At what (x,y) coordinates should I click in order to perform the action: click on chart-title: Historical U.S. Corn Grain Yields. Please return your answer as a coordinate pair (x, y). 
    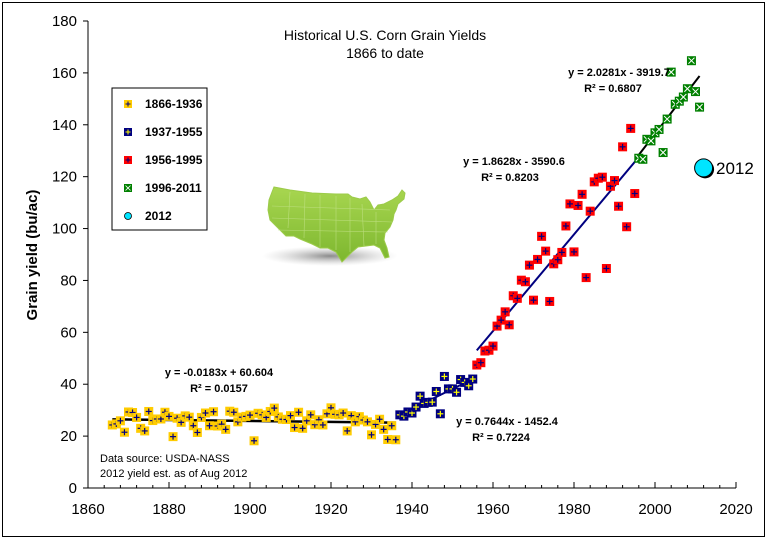
    Looking at the image, I should click on (385, 35).